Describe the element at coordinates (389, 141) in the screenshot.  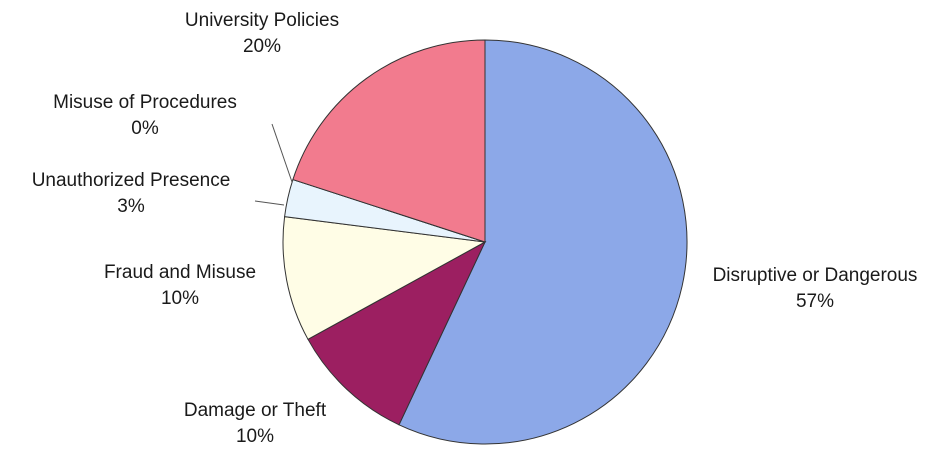
I see `pie-slice-university-policies` at that location.